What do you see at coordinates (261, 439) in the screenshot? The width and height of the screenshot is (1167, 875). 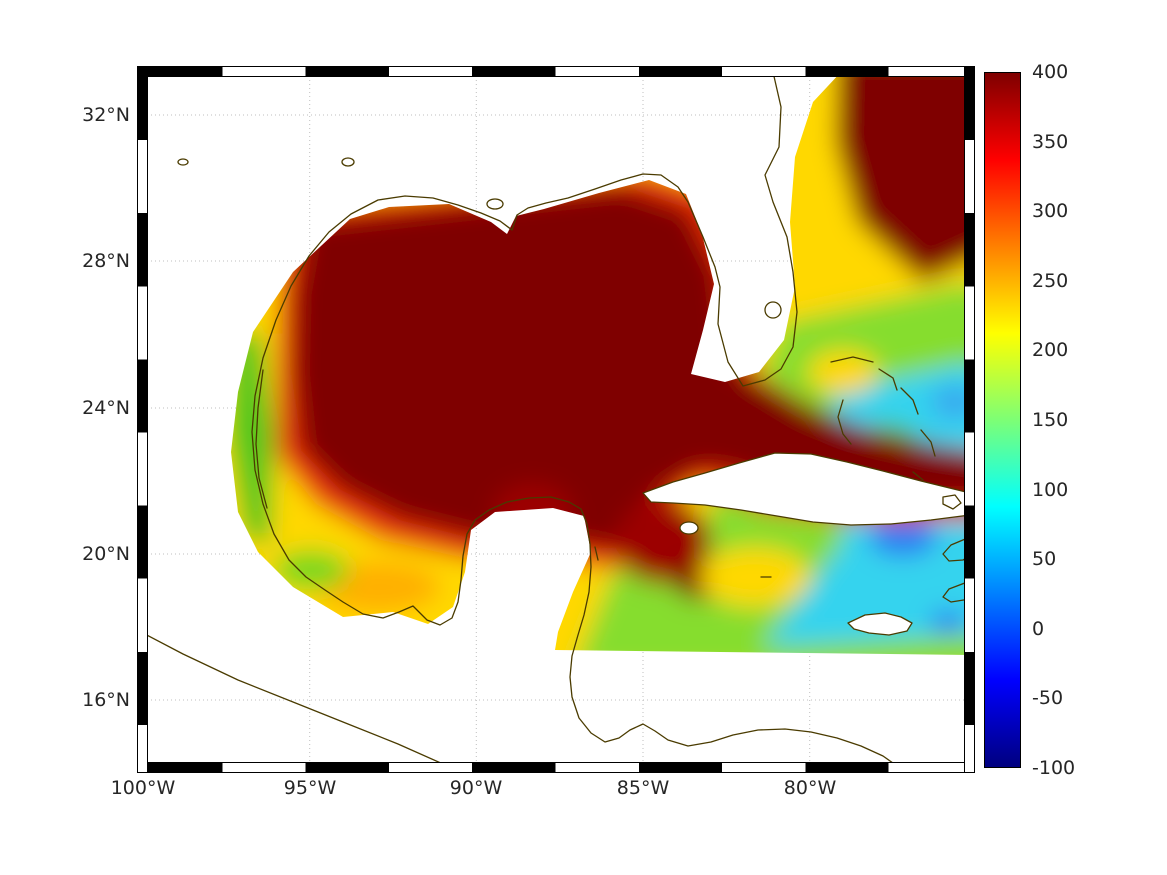 I see `barrier-islands` at bounding box center [261, 439].